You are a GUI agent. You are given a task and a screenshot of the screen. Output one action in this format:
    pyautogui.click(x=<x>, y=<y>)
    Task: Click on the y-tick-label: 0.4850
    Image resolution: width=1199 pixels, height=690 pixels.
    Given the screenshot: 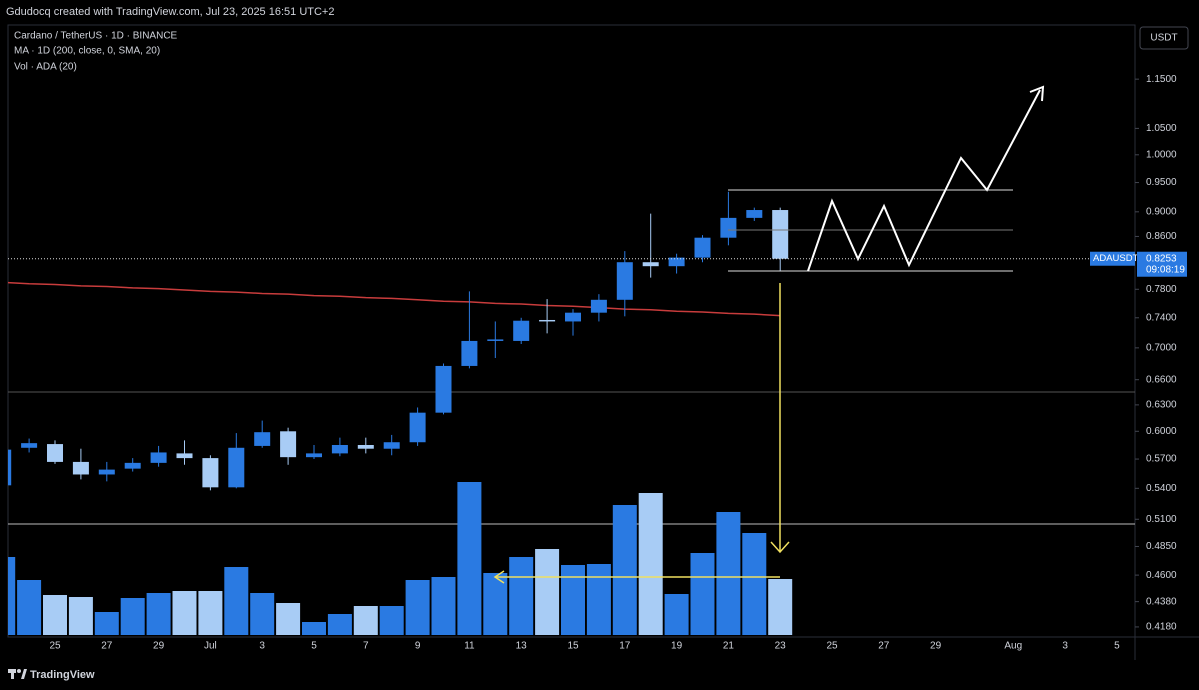 What is the action you would take?
    pyautogui.click(x=1161, y=546)
    